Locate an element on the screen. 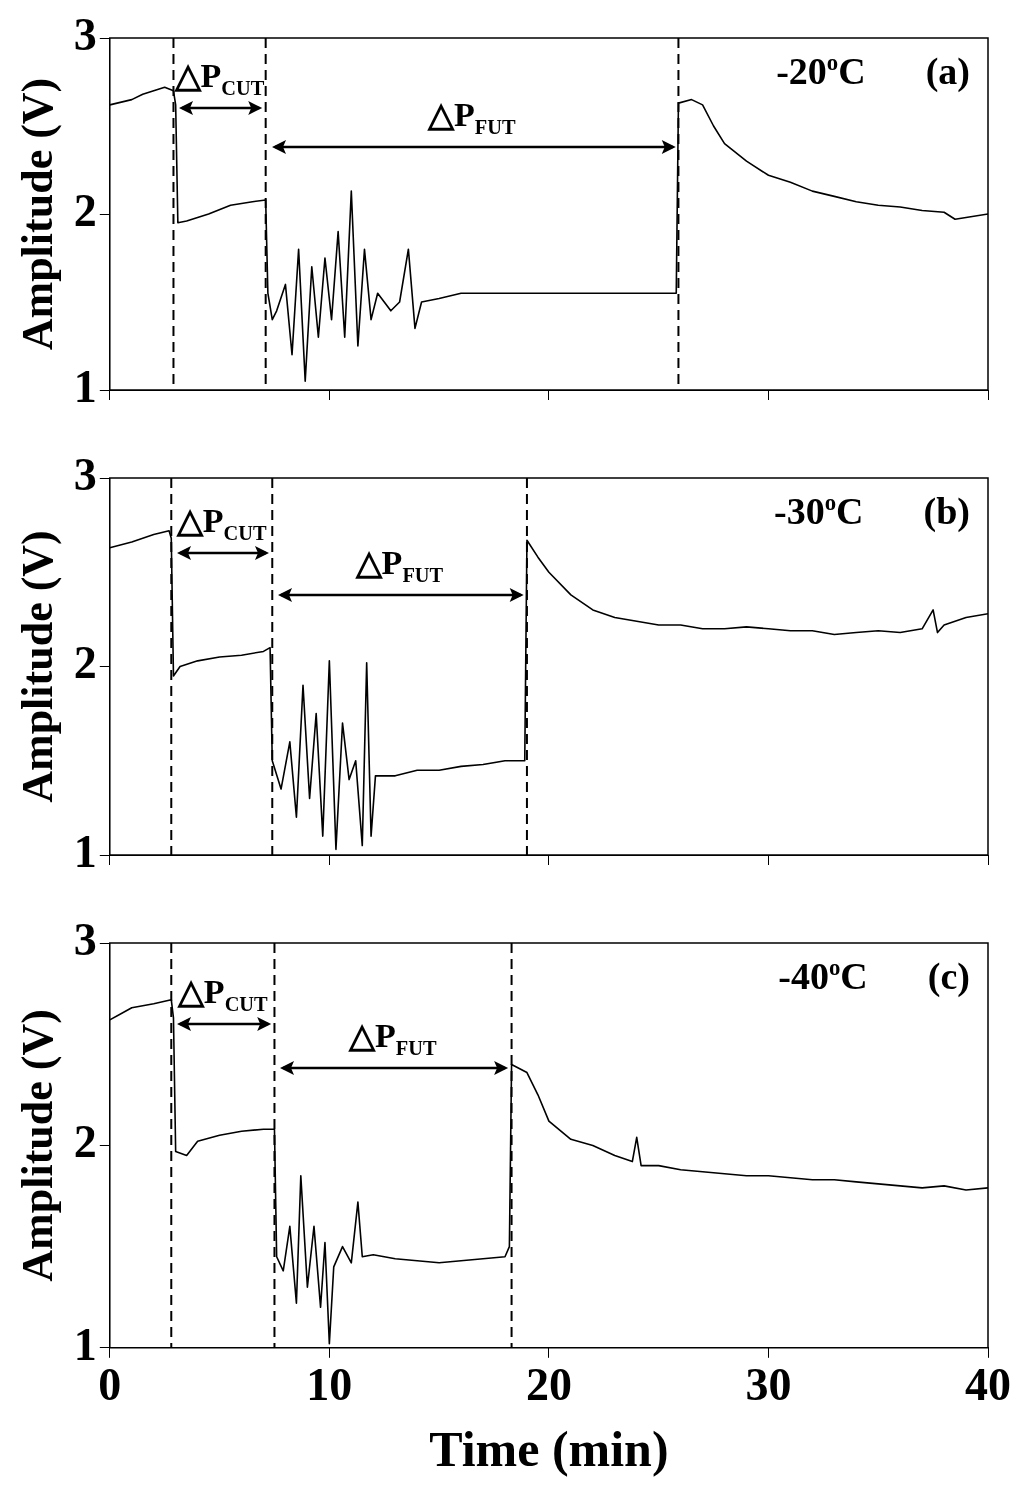 This screenshot has width=1024, height=1497. x-tick-label: 0 is located at coordinates (110, 1385).